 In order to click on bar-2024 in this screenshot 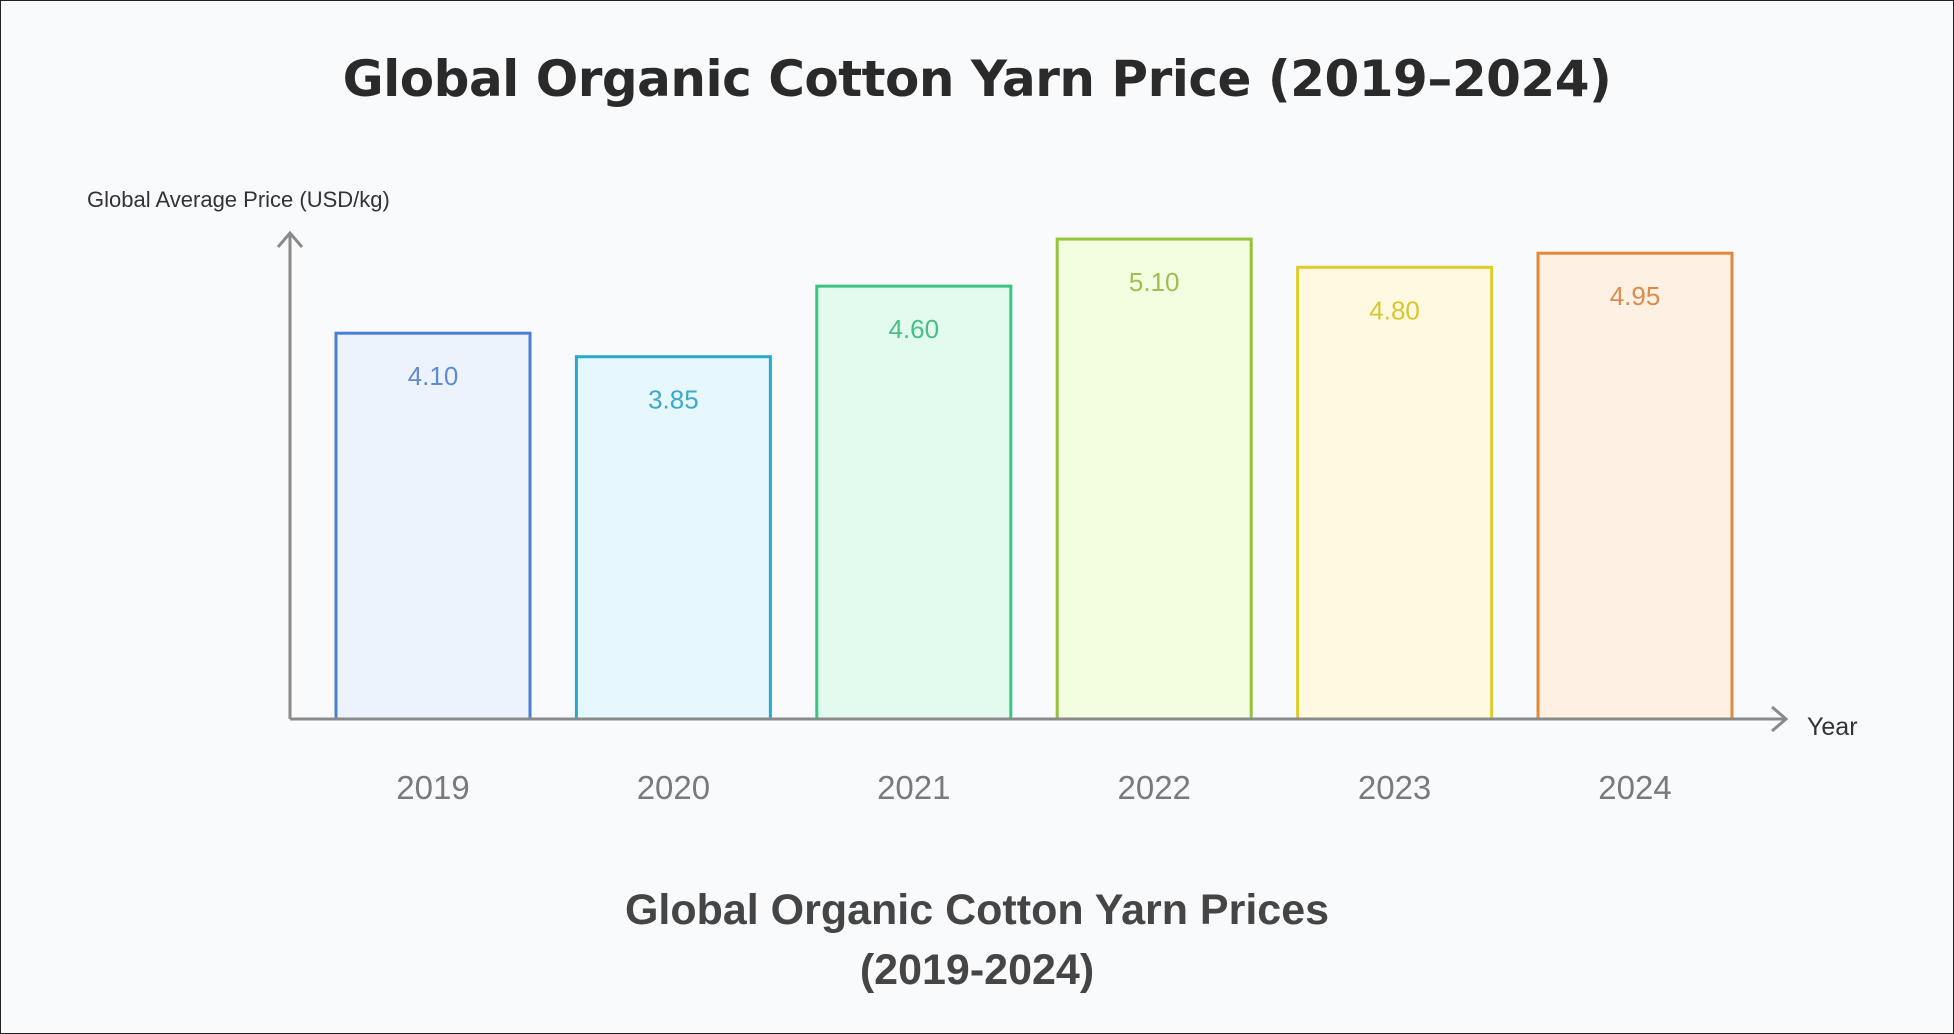, I will do `click(1635, 486)`.